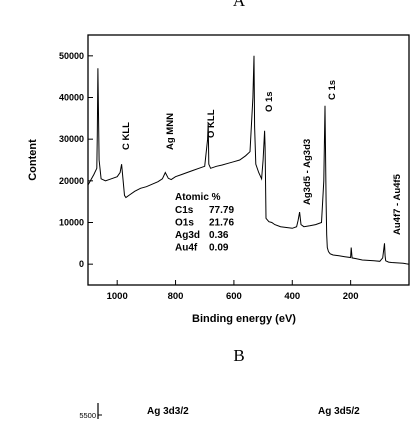 This screenshot has height=424, width=419. Describe the element at coordinates (332, 90) in the screenshot. I see `annotation-c-1s: C 1s` at that location.